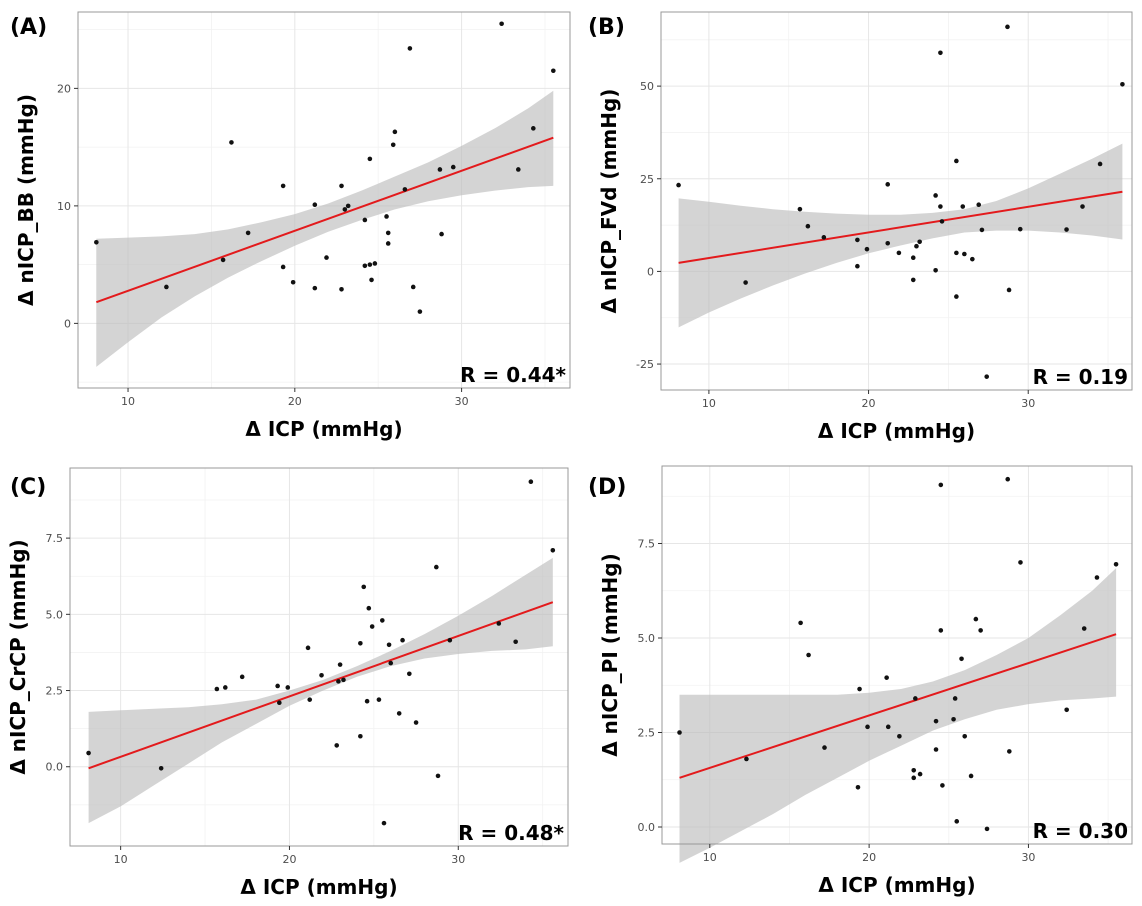 The image size is (1142, 906). What do you see at coordinates (28, 27) in the screenshot?
I see `panel-tag: (A)` at bounding box center [28, 27].